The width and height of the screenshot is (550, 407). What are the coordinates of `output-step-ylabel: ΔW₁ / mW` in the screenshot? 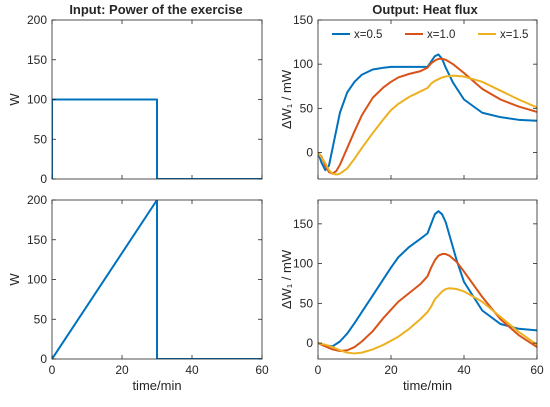 It's located at (286, 99).